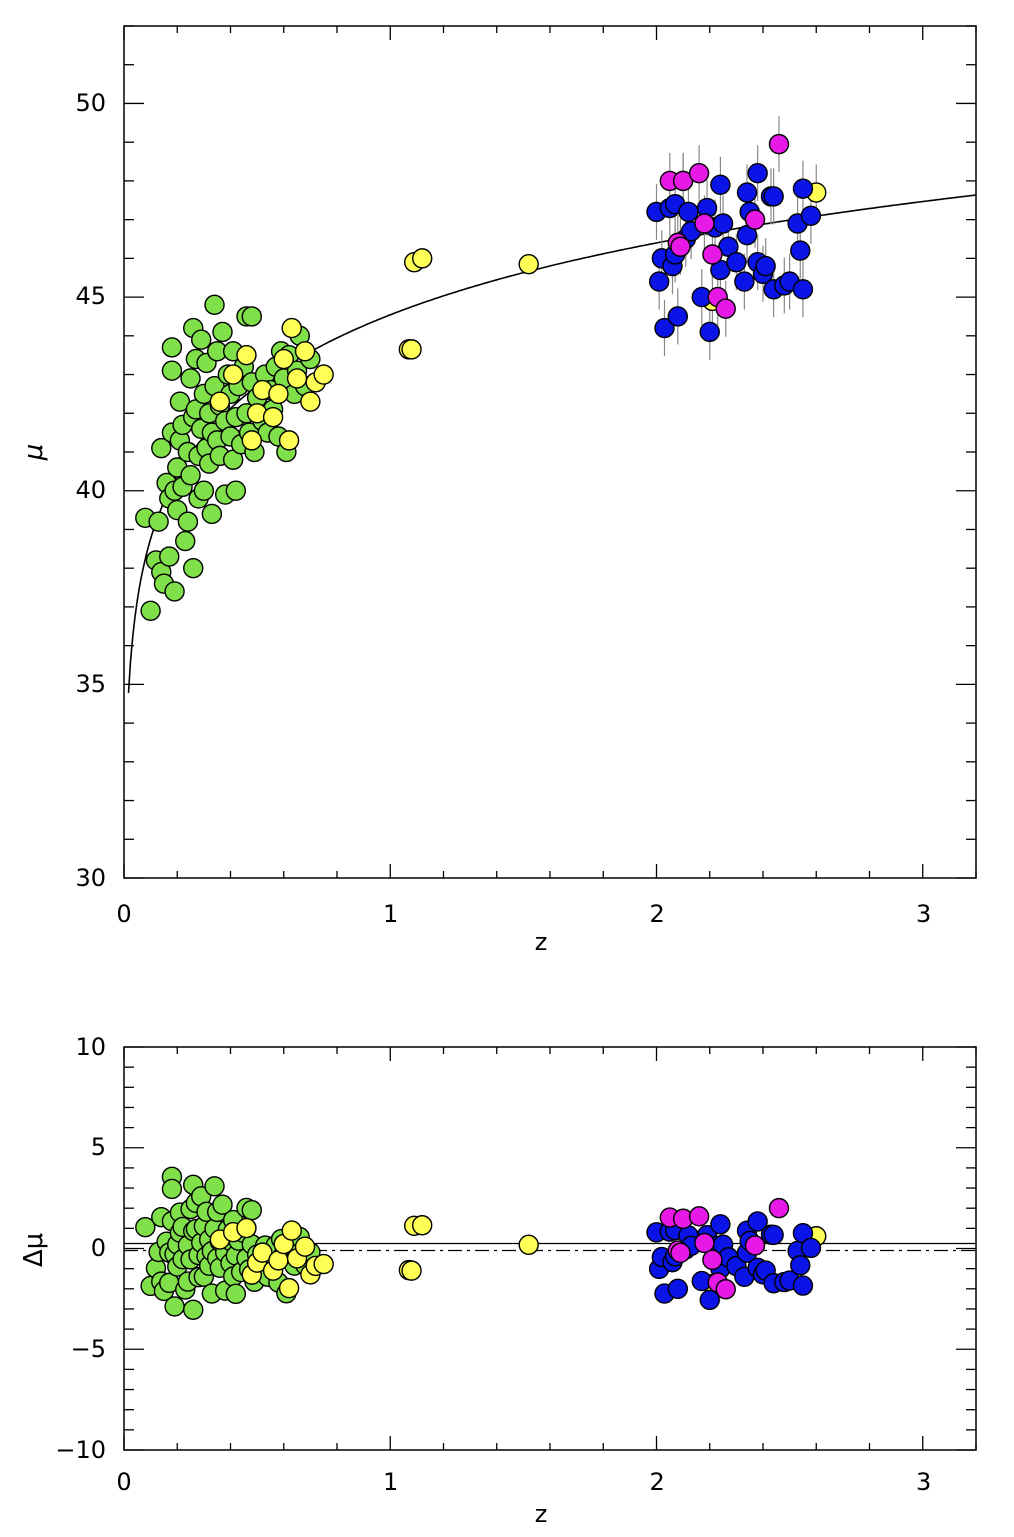 The height and width of the screenshot is (1537, 1014). I want to click on bottom-y-tick-label: 10, so click(90, 1047).